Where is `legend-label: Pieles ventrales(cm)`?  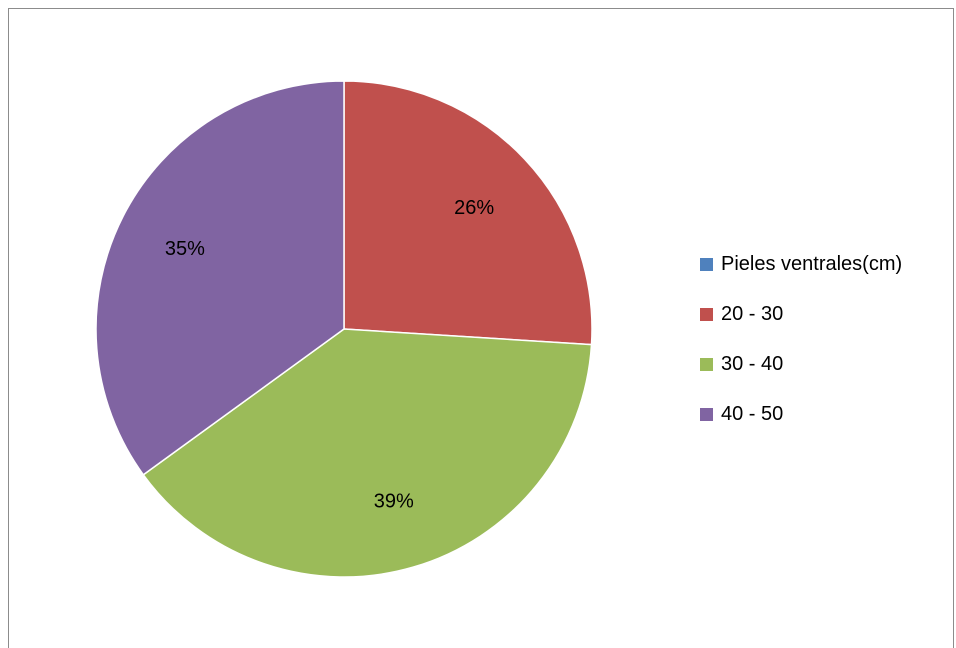 legend-label: Pieles ventrales(cm) is located at coordinates (812, 264).